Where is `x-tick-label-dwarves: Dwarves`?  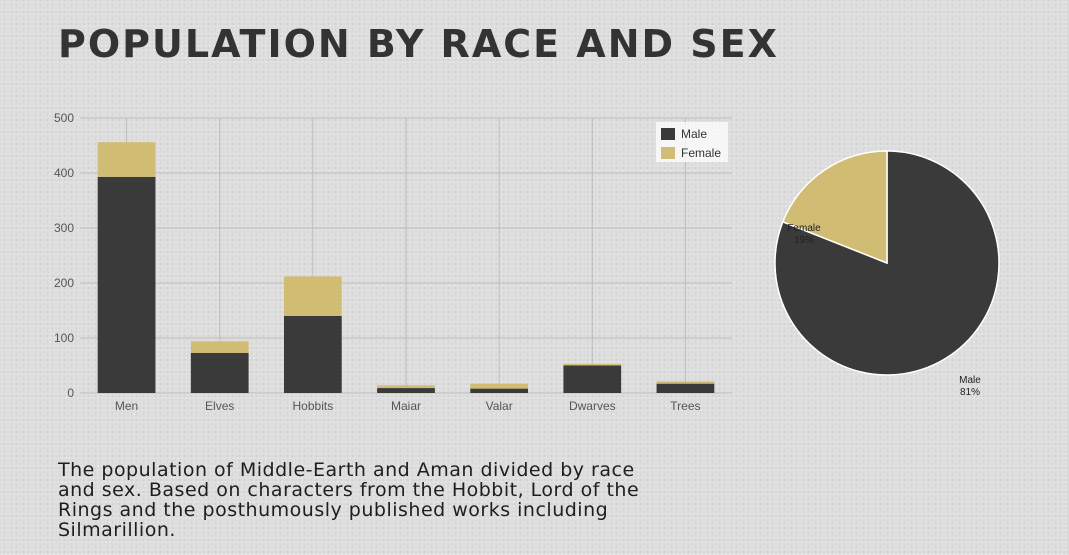
x-tick-label-dwarves: Dwarves is located at coordinates (592, 406).